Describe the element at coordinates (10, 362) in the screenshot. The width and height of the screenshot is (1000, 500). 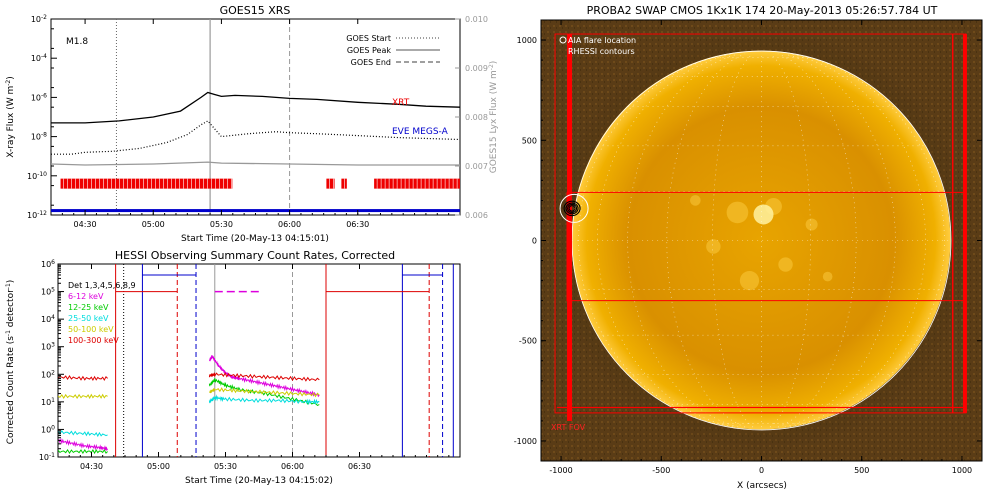
I see `hessi-ylabel: Corrected Count Rate (s-1 detector-1)` at that location.